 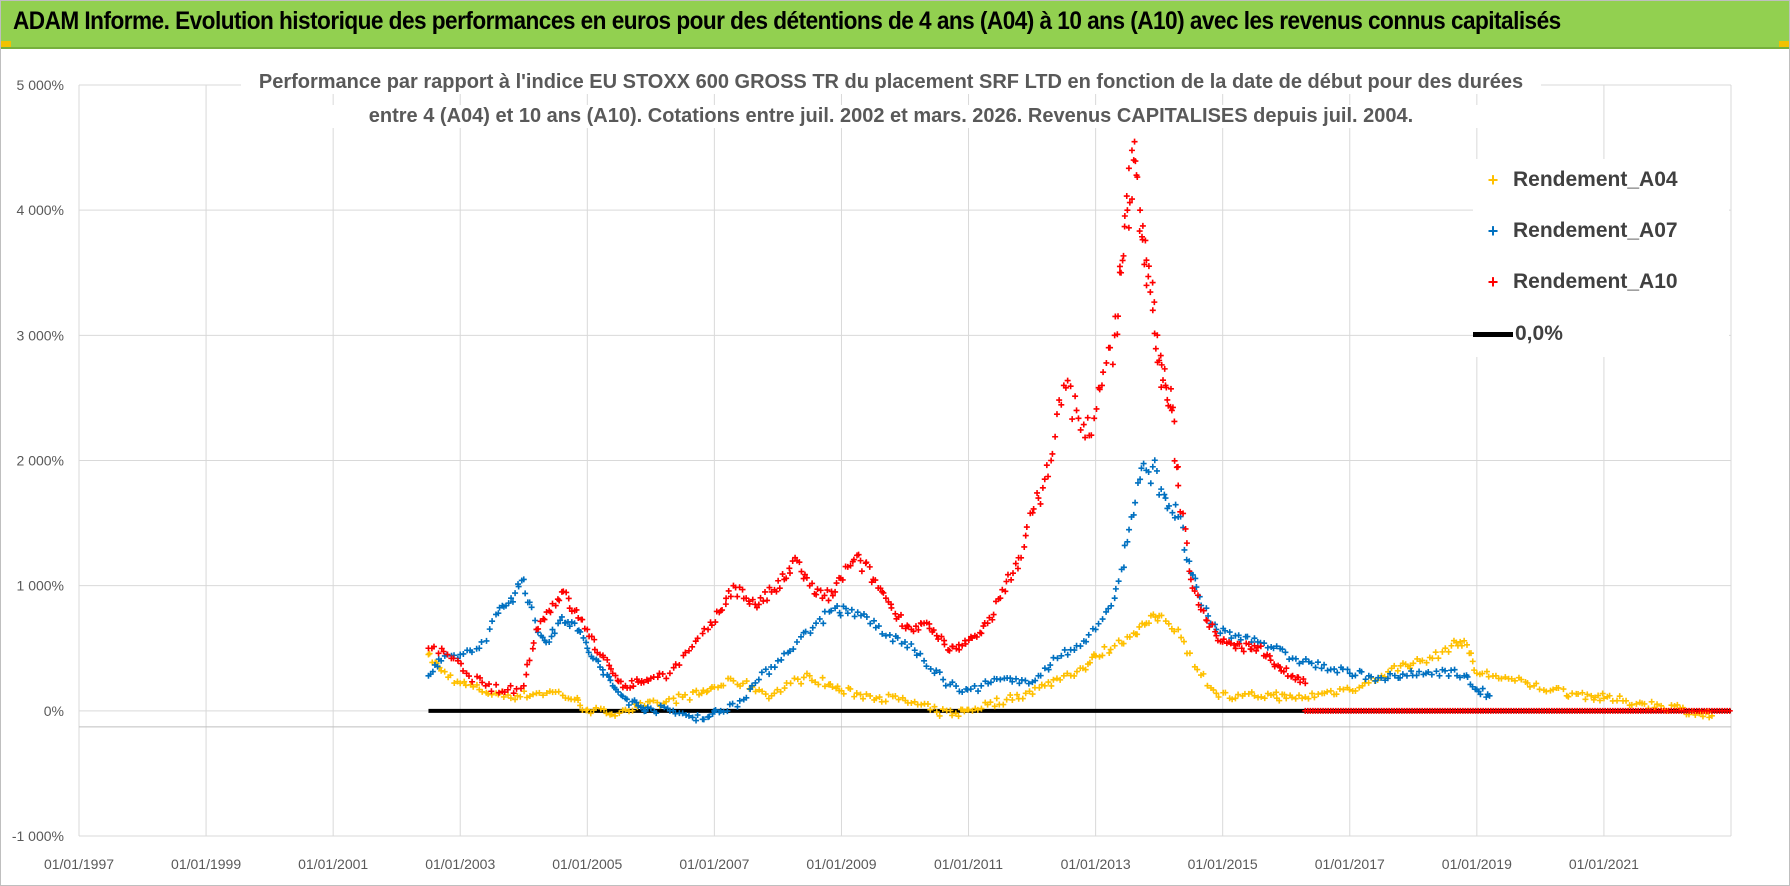 What do you see at coordinates (40, 461) in the screenshot?
I see `y-tick-label: 2 000%` at bounding box center [40, 461].